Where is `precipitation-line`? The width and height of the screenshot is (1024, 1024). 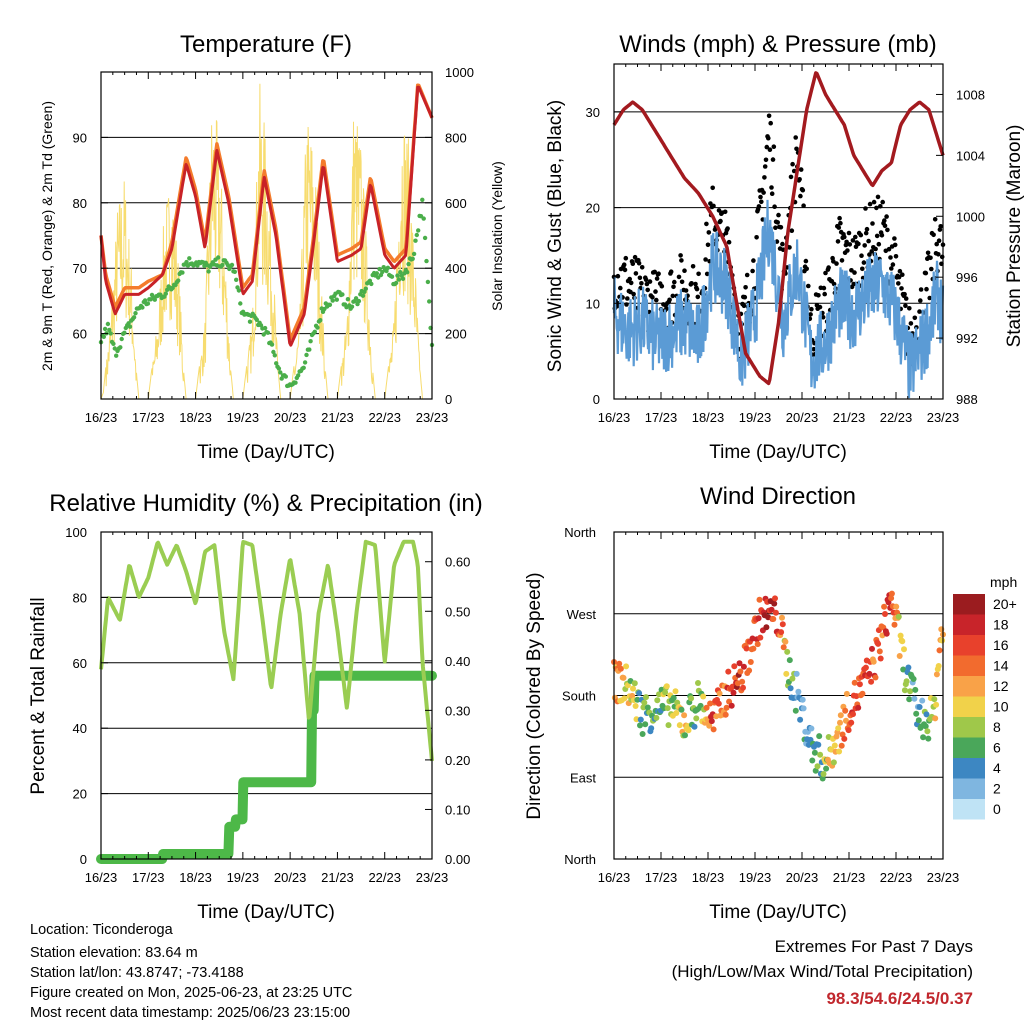 precipitation-line is located at coordinates (266, 767).